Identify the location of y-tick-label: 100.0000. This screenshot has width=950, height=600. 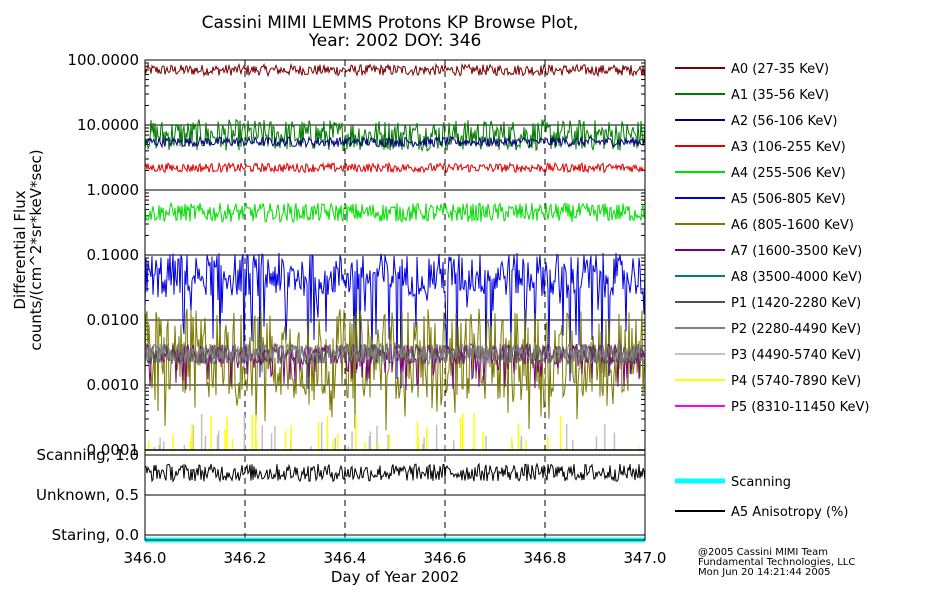
(103, 60).